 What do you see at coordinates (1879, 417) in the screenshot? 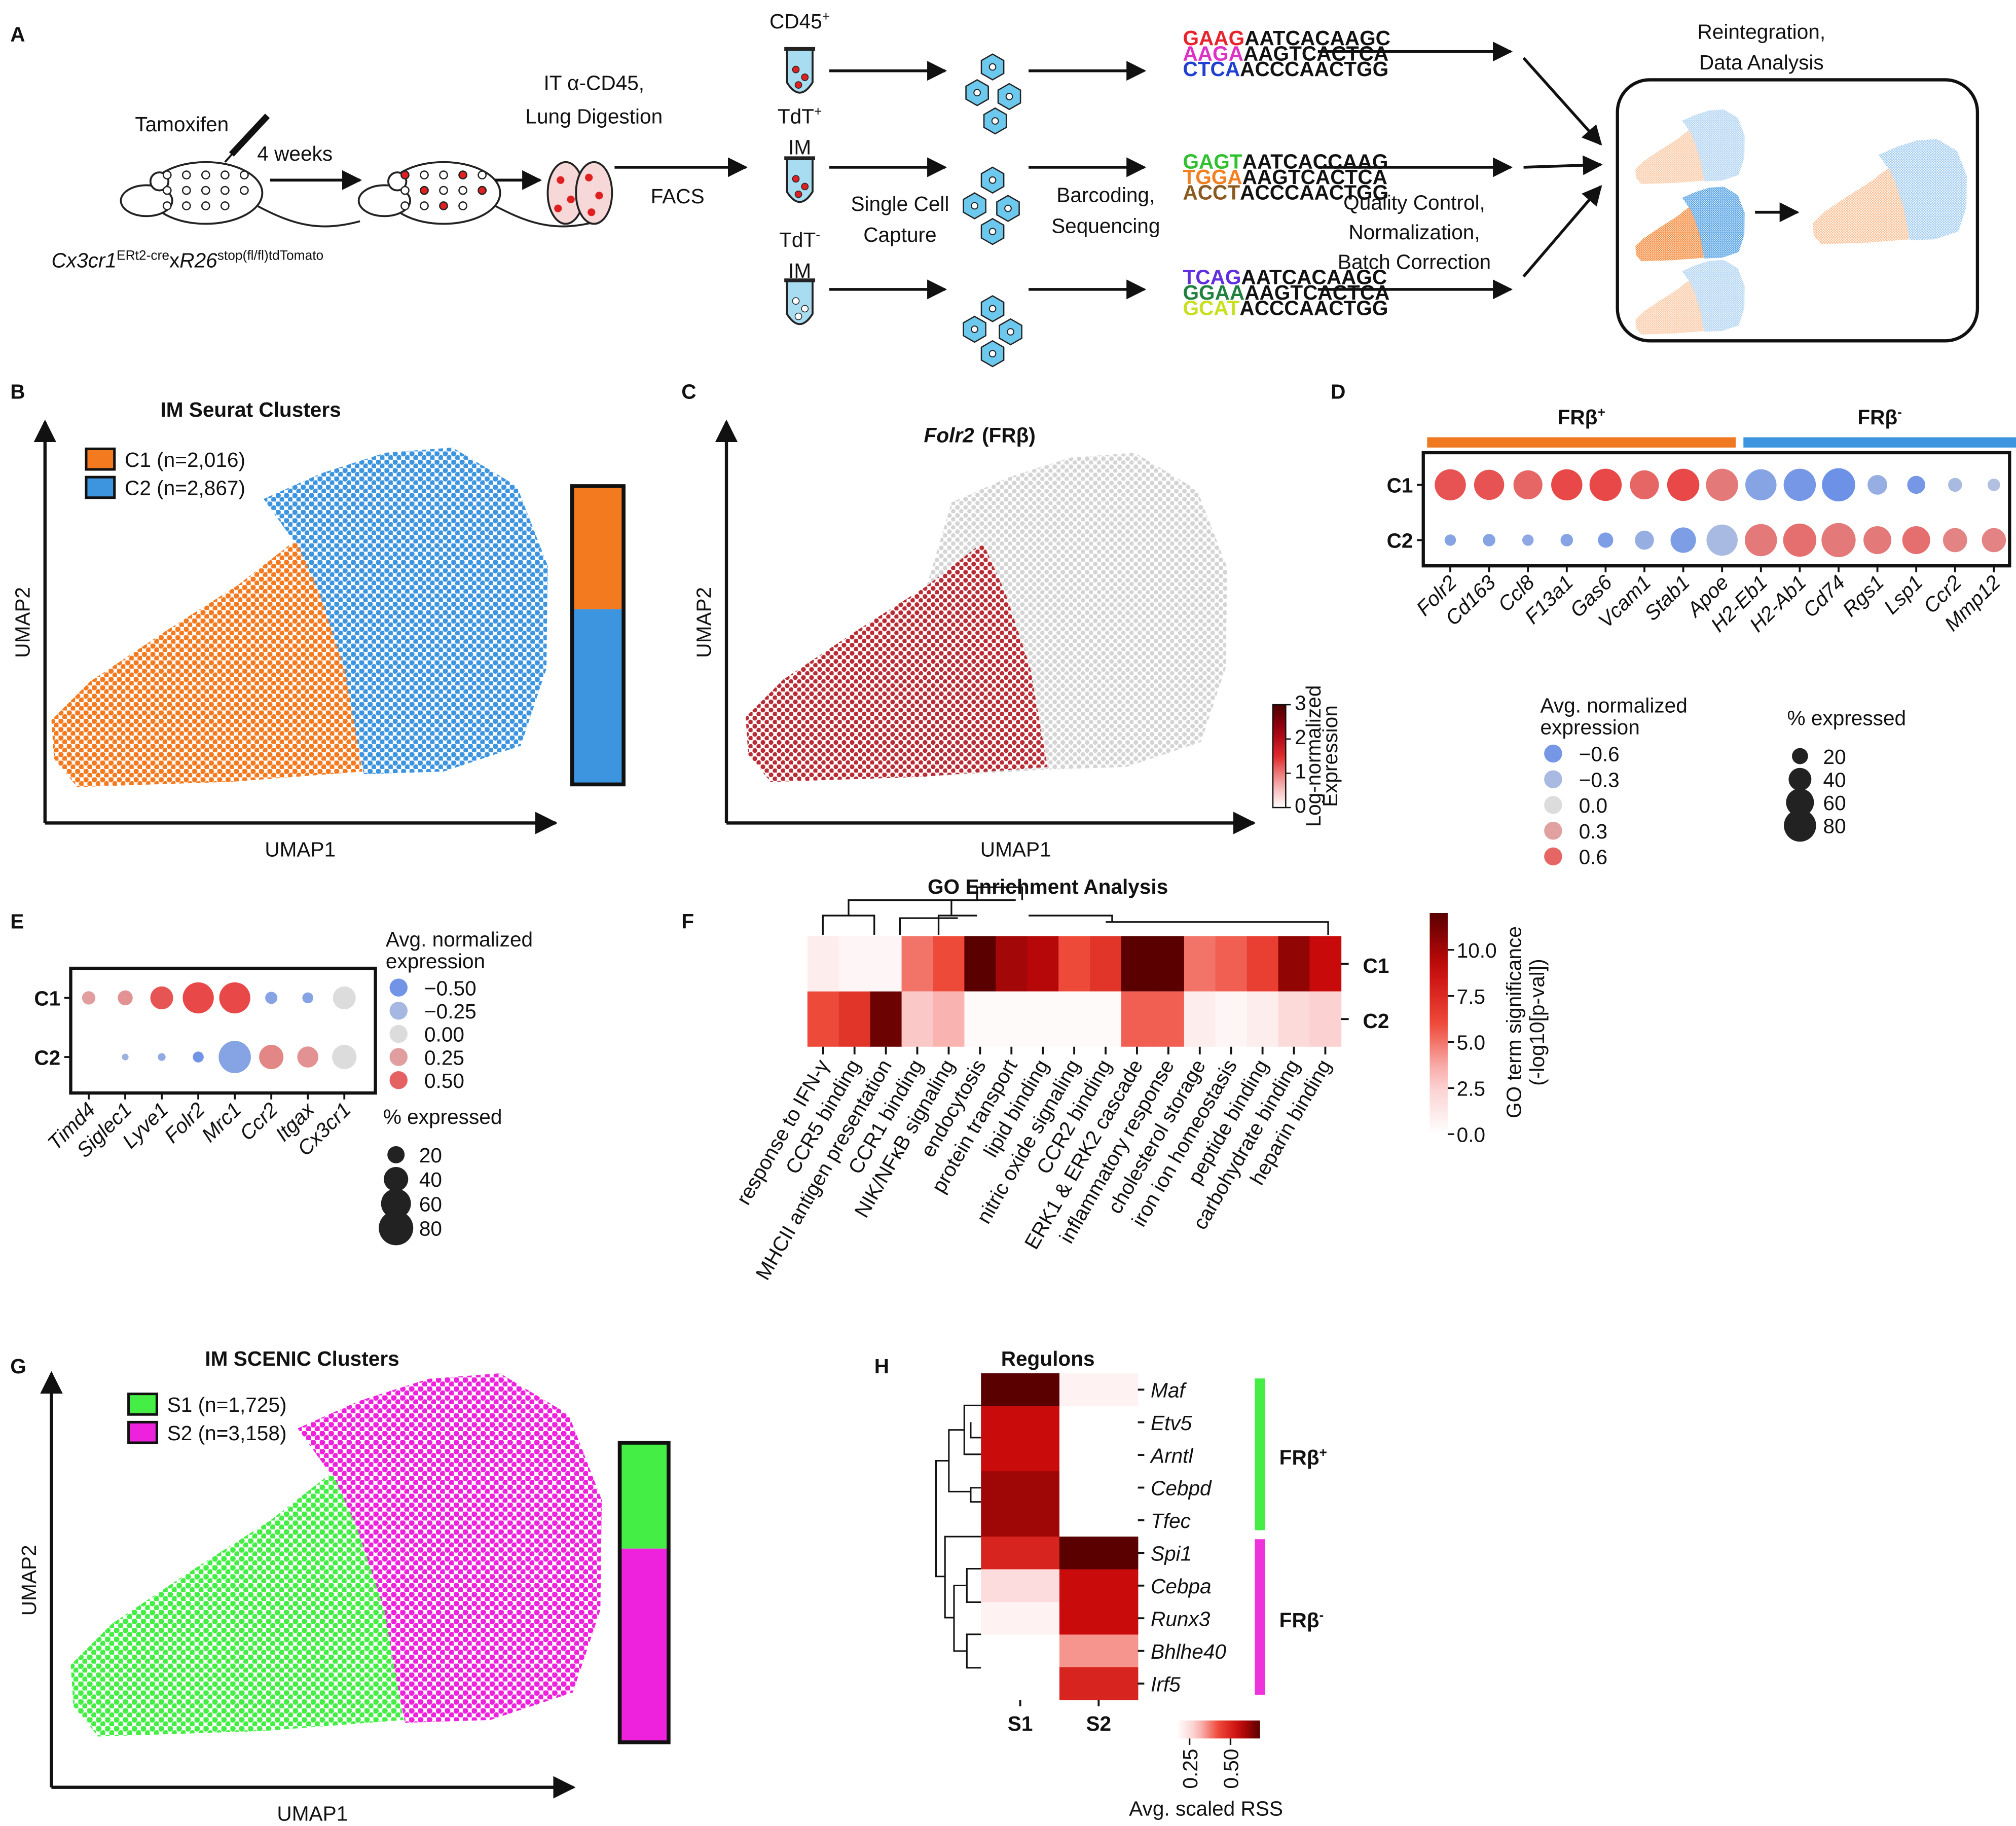
I see `group-label: FRβ-` at bounding box center [1879, 417].